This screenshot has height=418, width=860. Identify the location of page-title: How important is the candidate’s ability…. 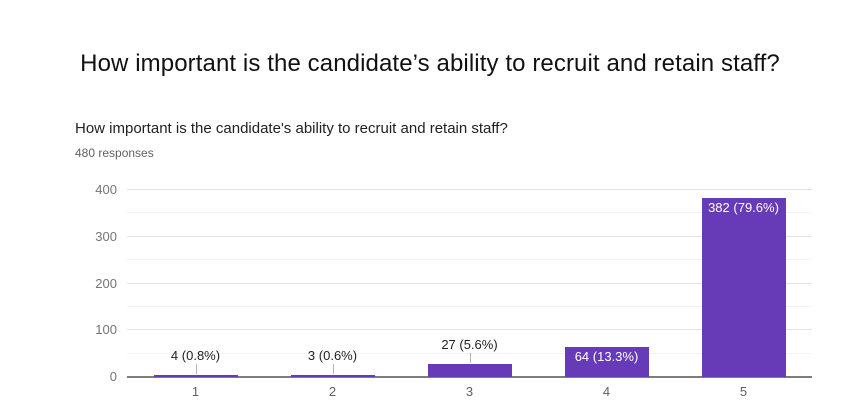
(430, 63).